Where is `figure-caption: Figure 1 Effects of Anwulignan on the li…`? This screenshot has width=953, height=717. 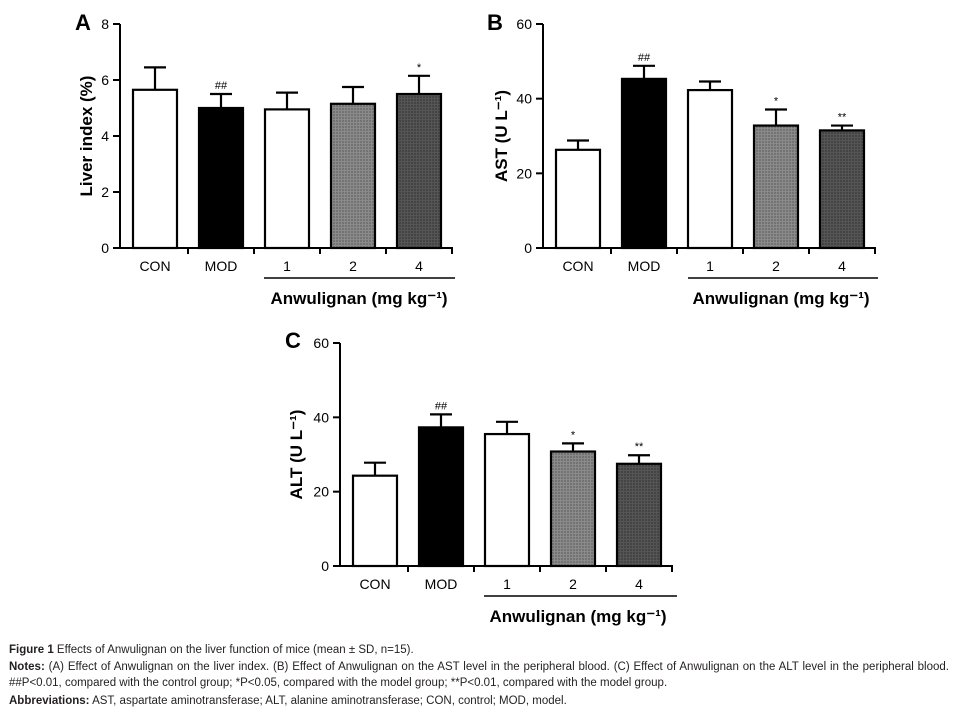
figure-caption: Figure 1 Effects of Anwulignan on the li… is located at coordinates (479, 651).